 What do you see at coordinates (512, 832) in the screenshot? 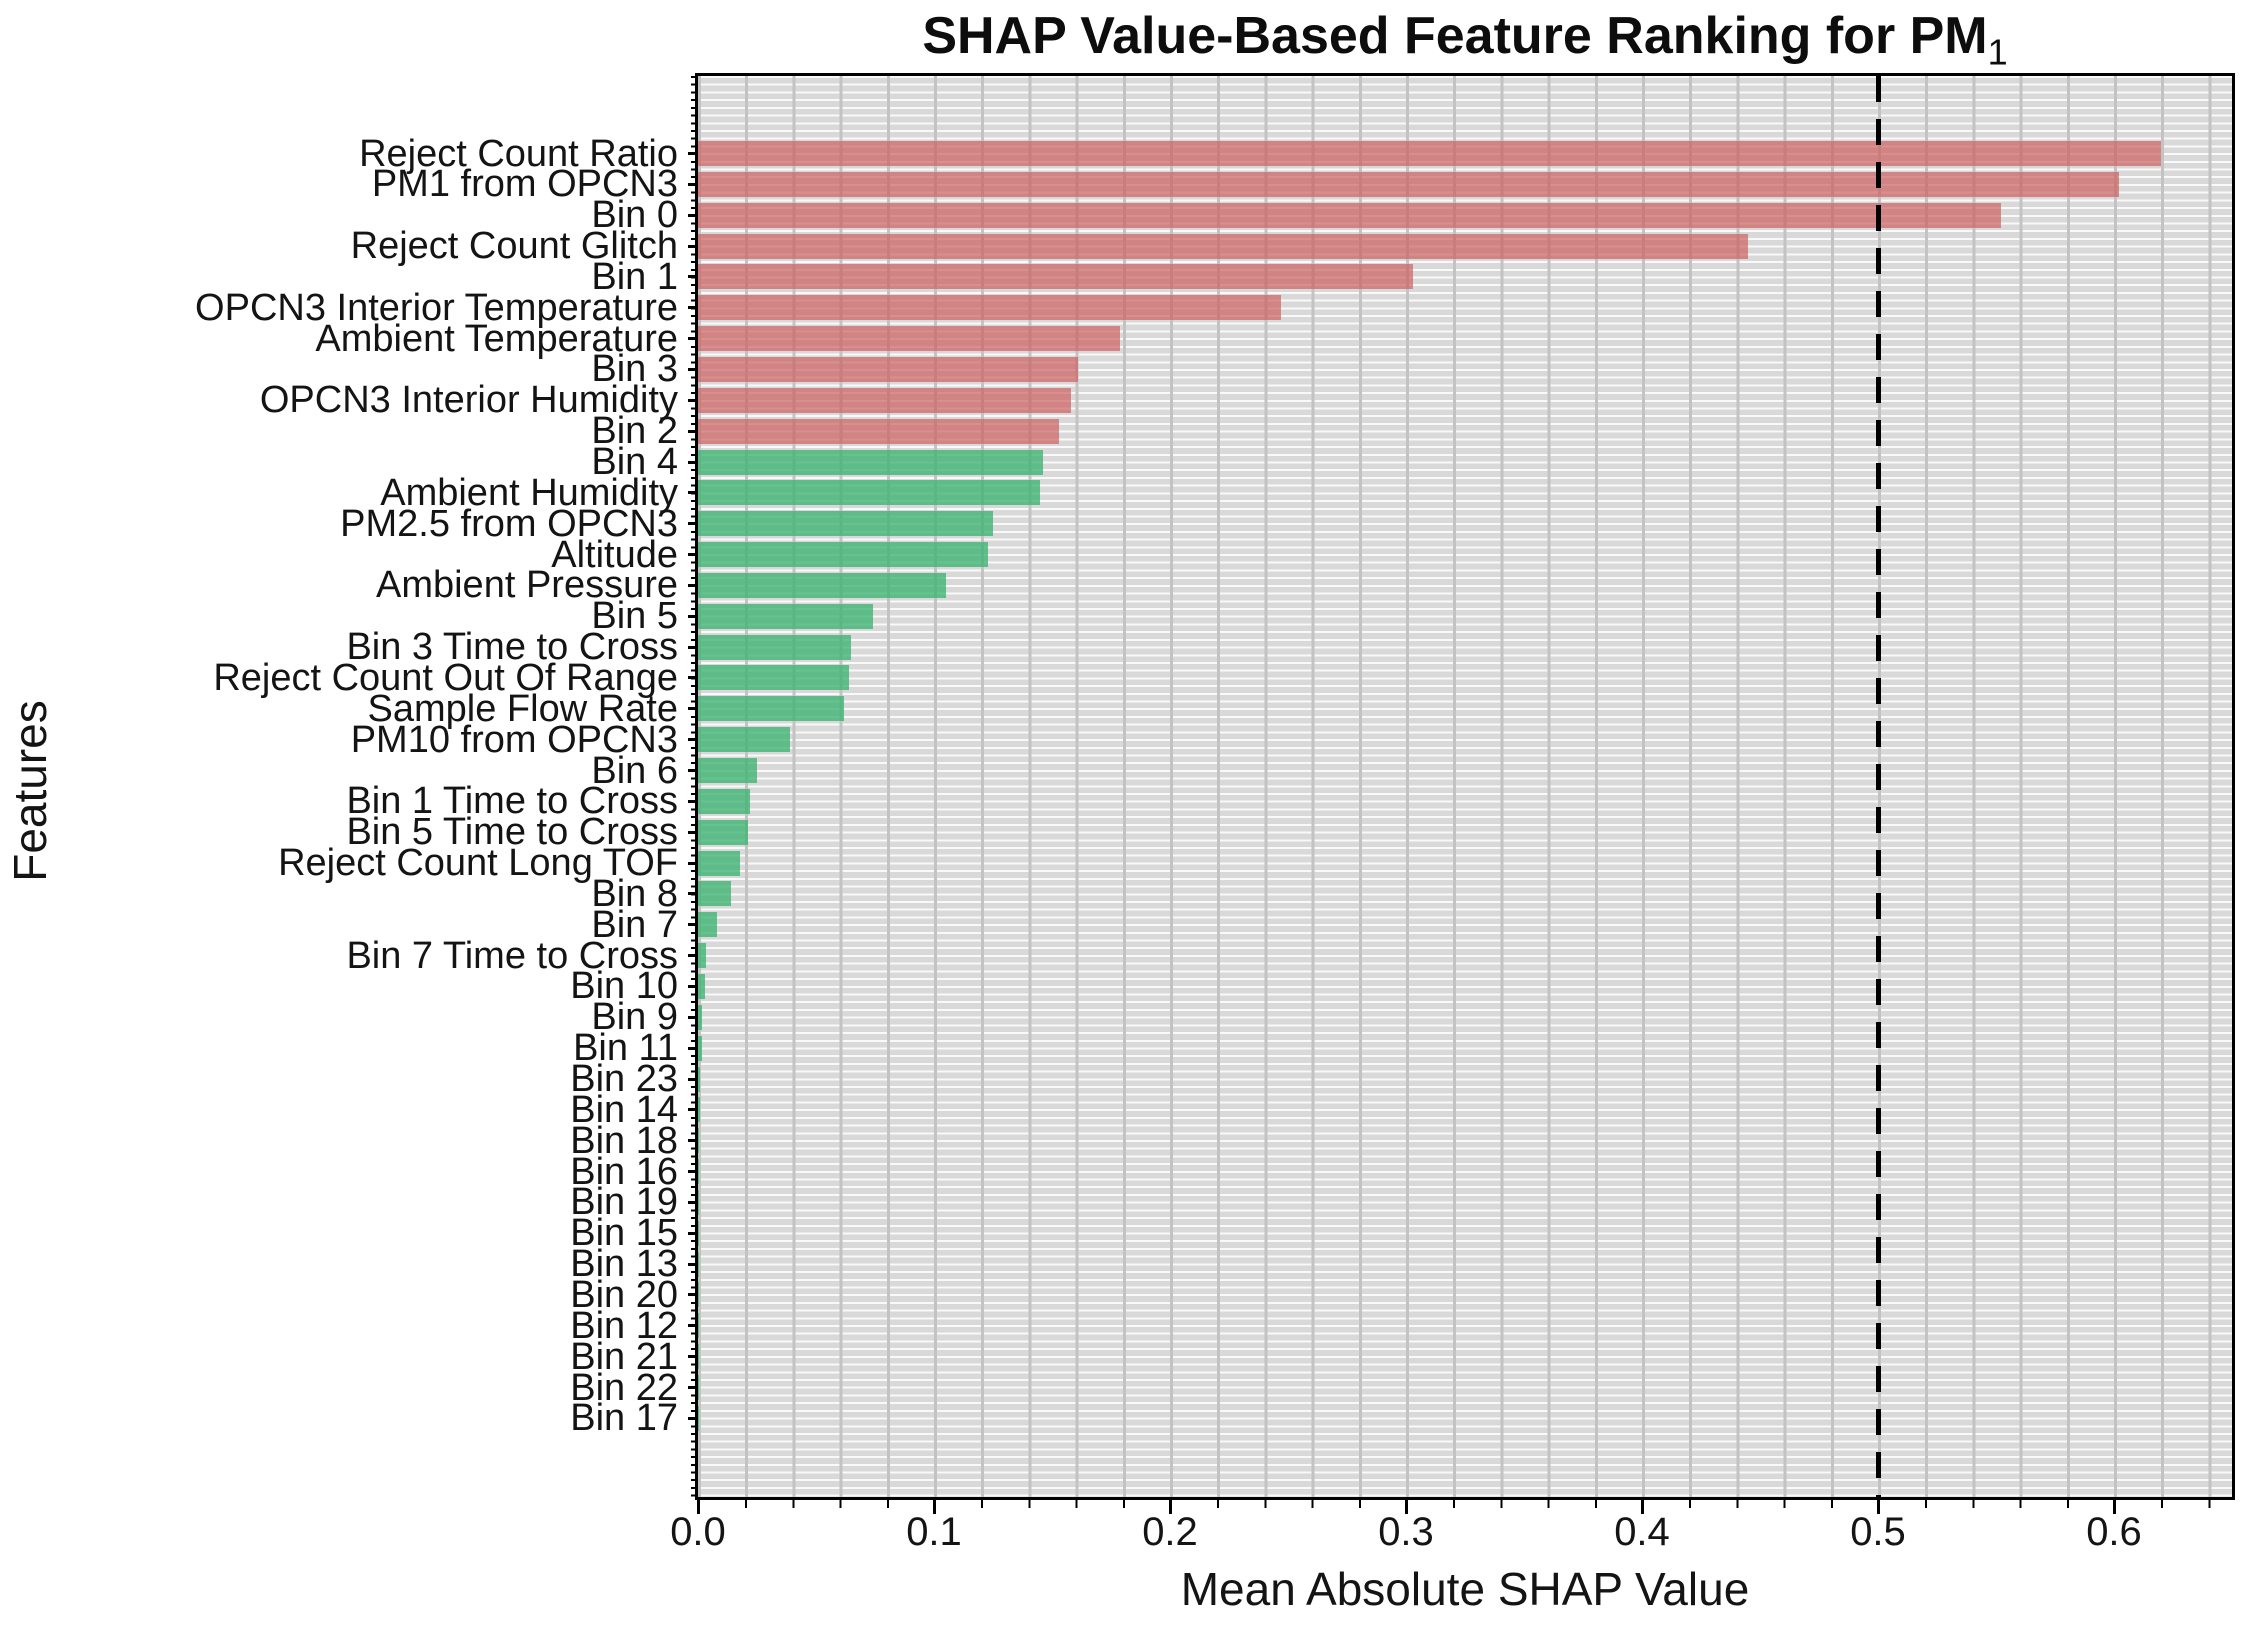
I see `y-tick-label: Bin 5 Time to Cross` at bounding box center [512, 832].